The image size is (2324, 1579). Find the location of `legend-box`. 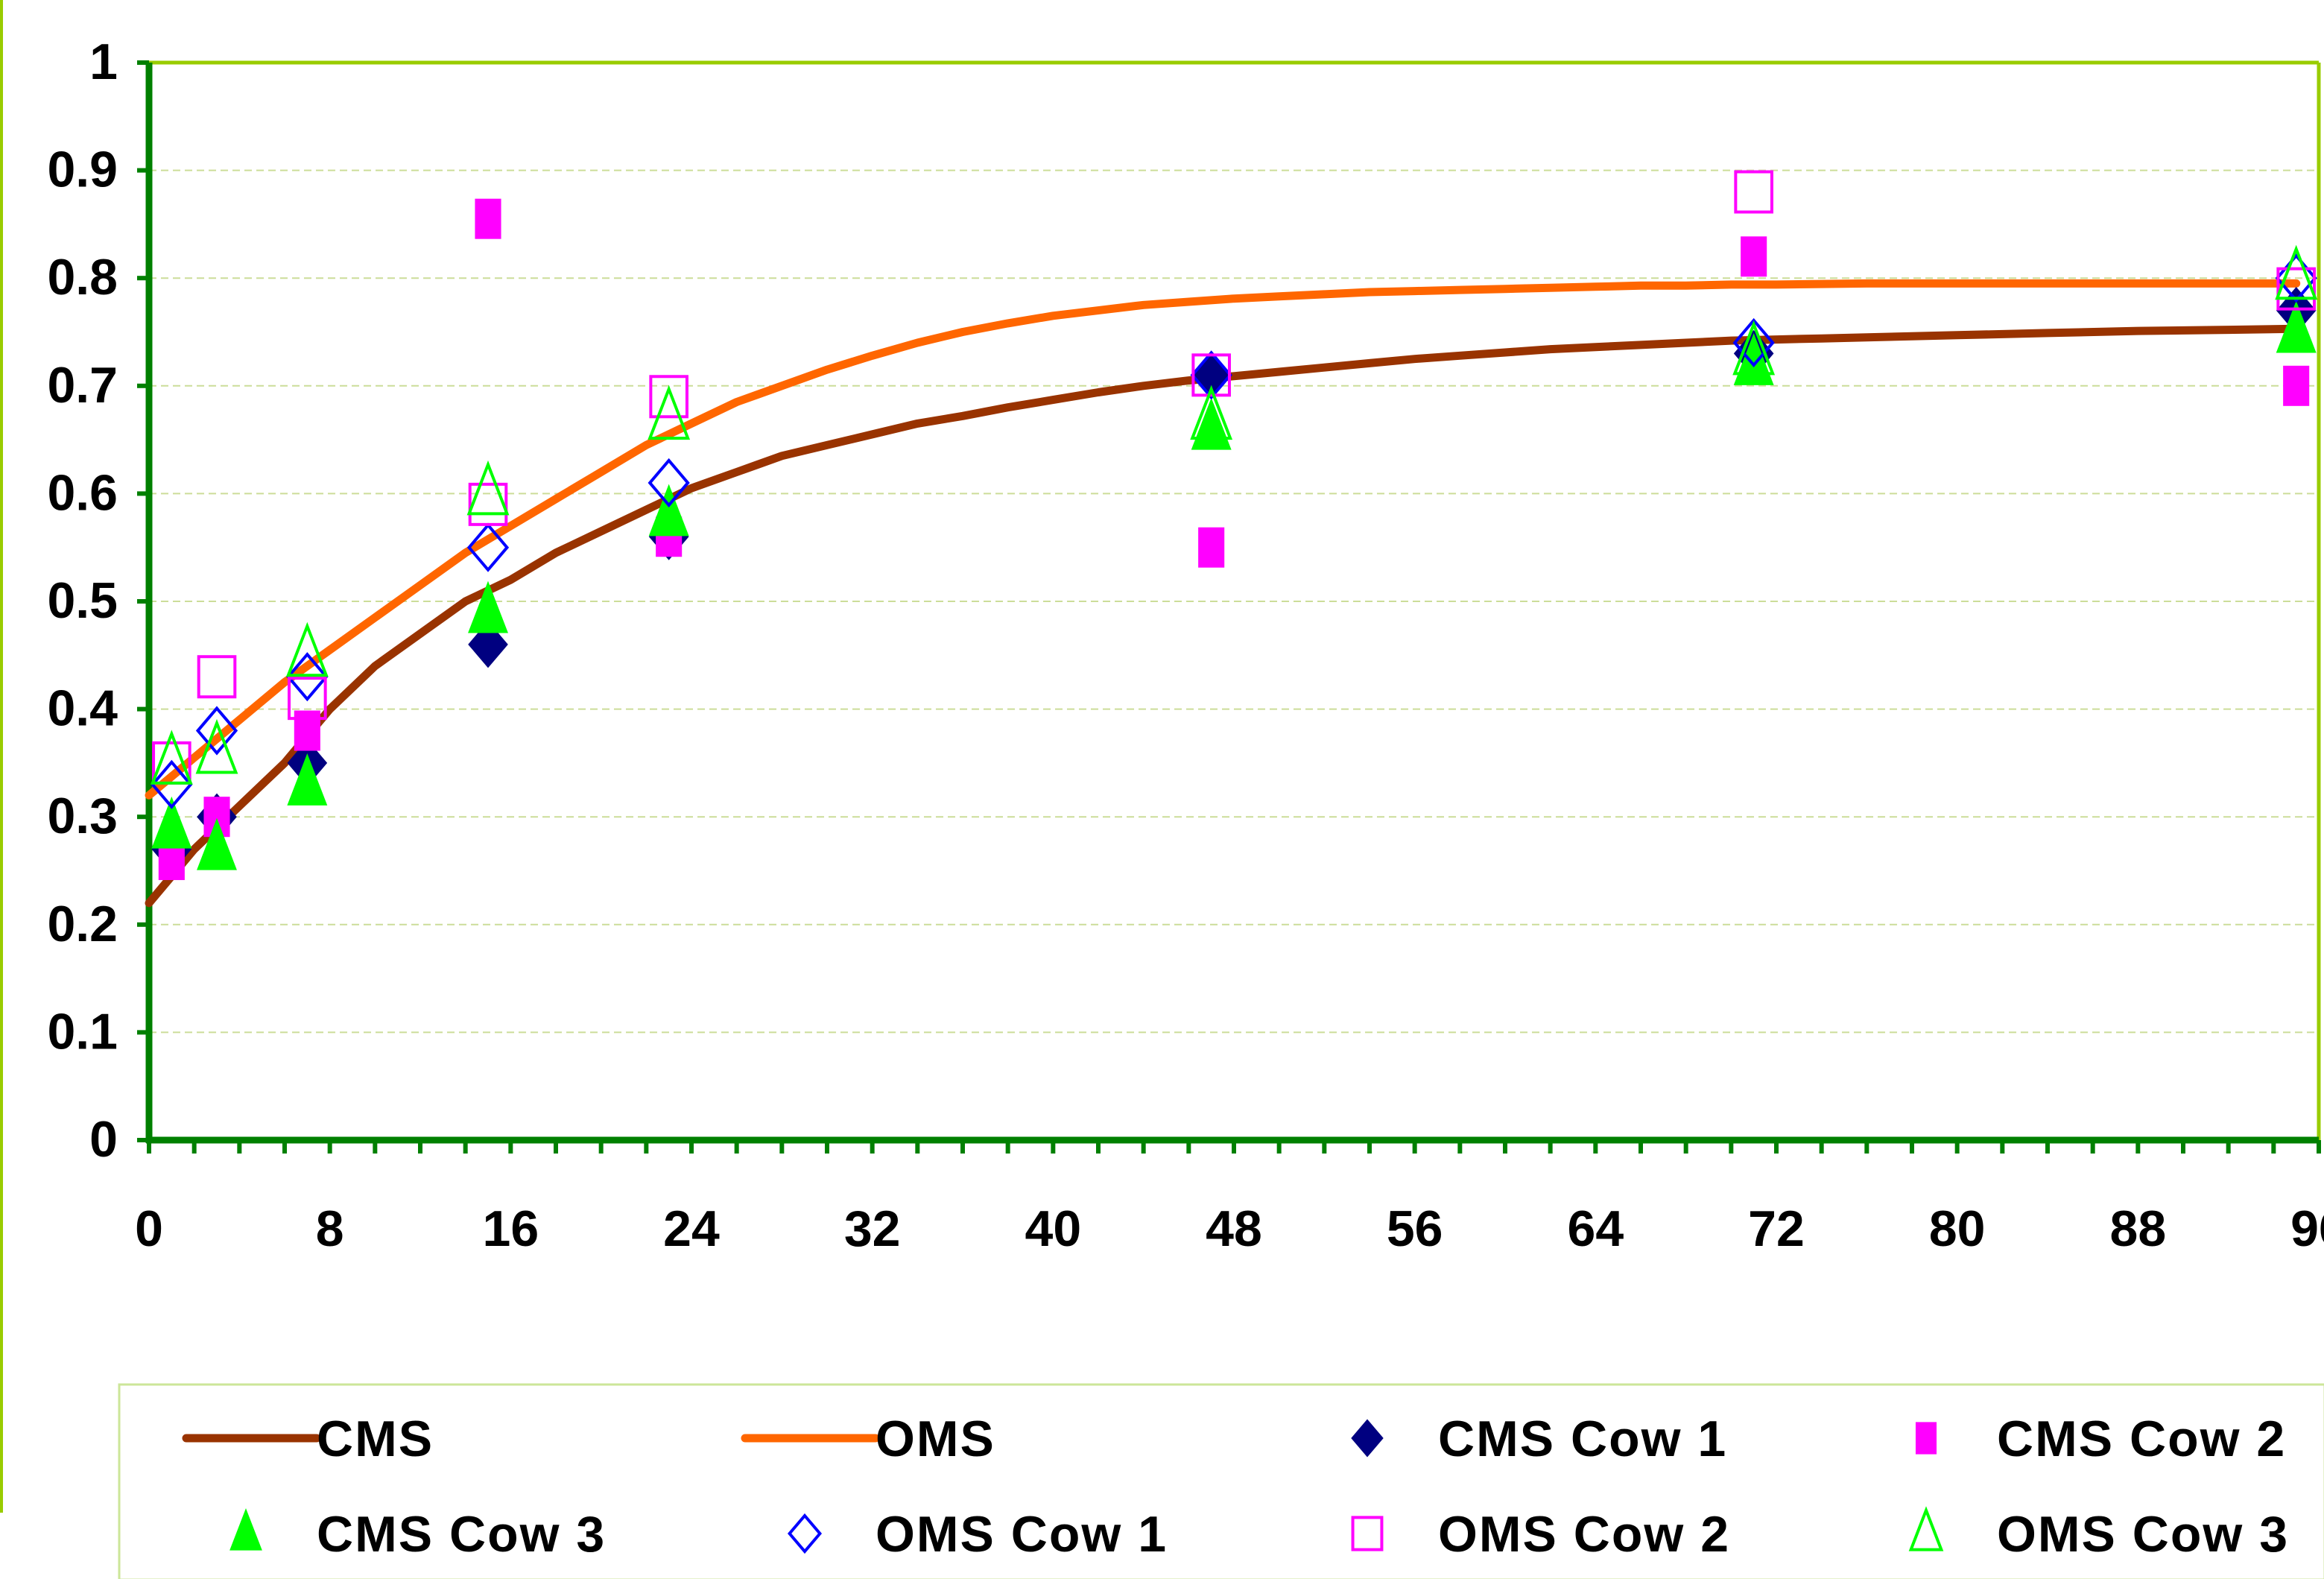

legend-box is located at coordinates (1221, 1481).